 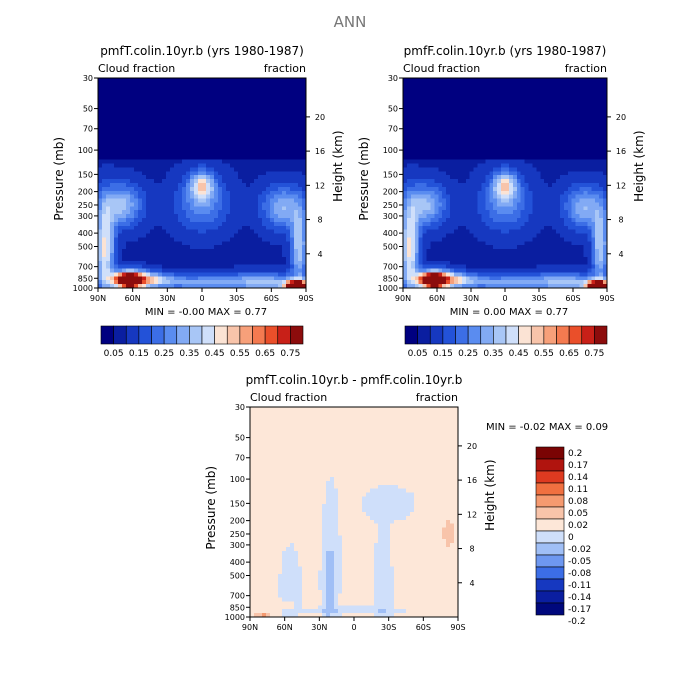 I want to click on y-tick-label: 400, so click(x=85, y=233).